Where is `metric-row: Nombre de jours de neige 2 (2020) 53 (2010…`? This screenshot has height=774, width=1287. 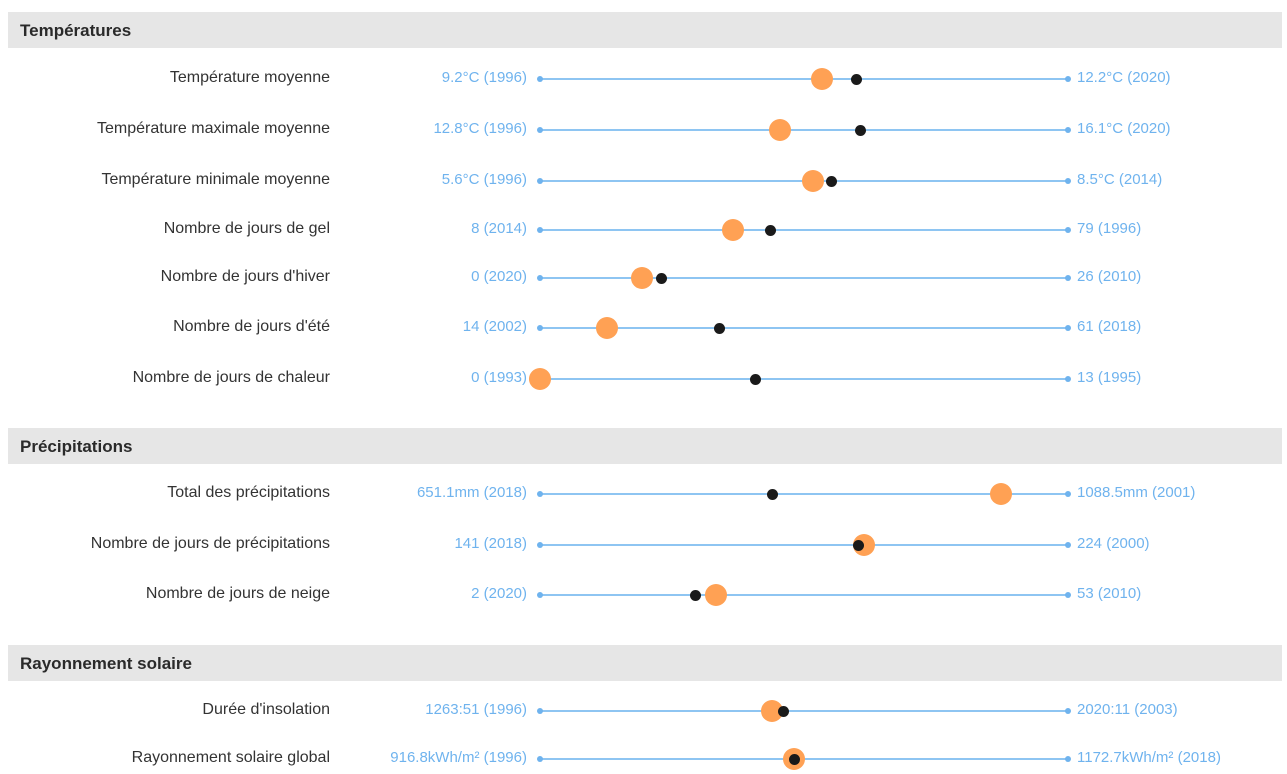 metric-row: Nombre de jours de neige 2 (2020) 53 (2010… is located at coordinates (643, 595).